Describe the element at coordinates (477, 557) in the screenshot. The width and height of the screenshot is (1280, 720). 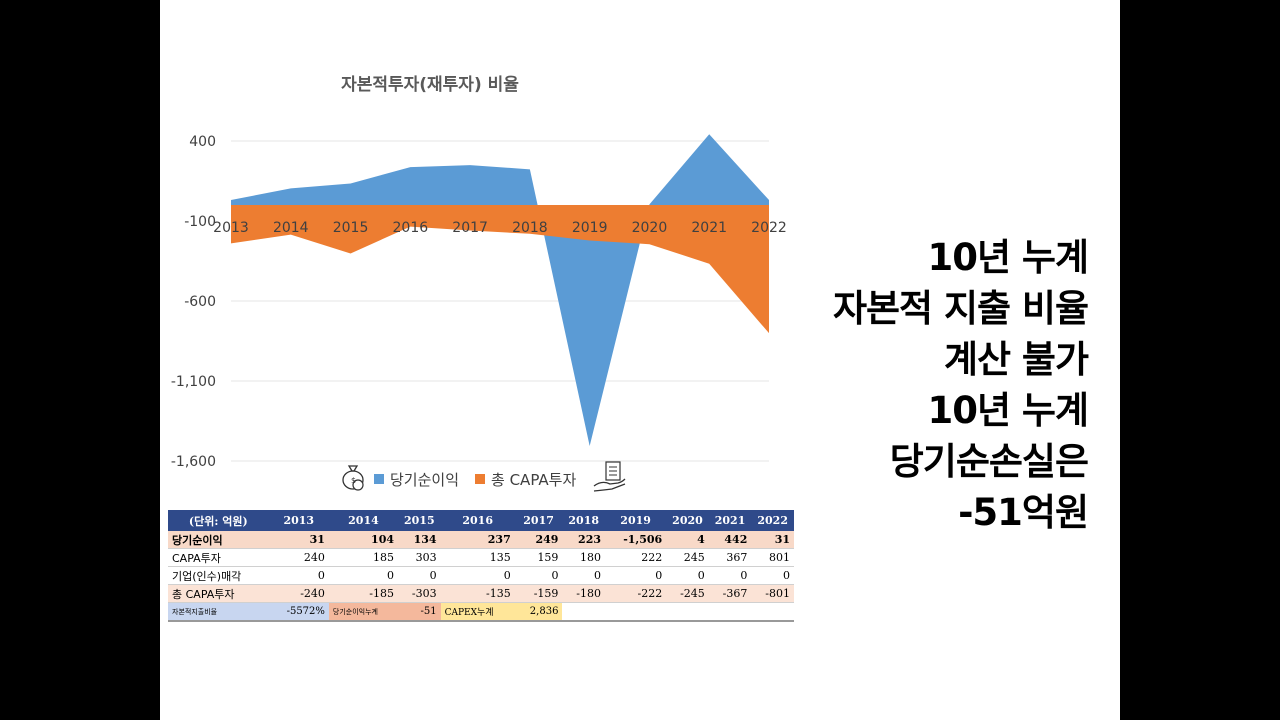
I see `table-cell: 135` at that location.